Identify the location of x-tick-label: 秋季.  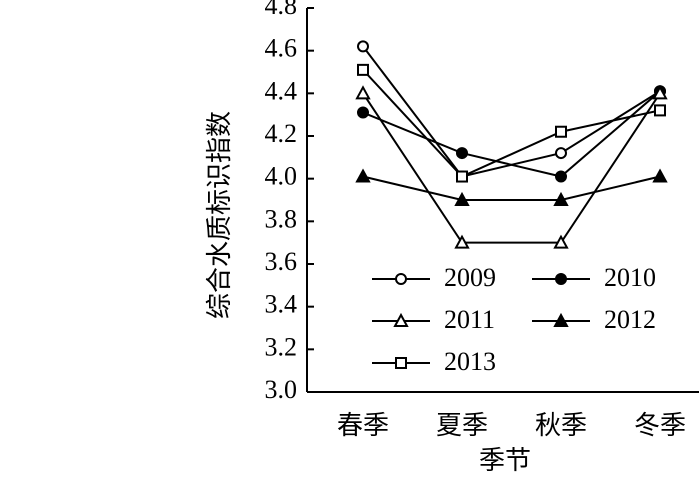
(561, 425).